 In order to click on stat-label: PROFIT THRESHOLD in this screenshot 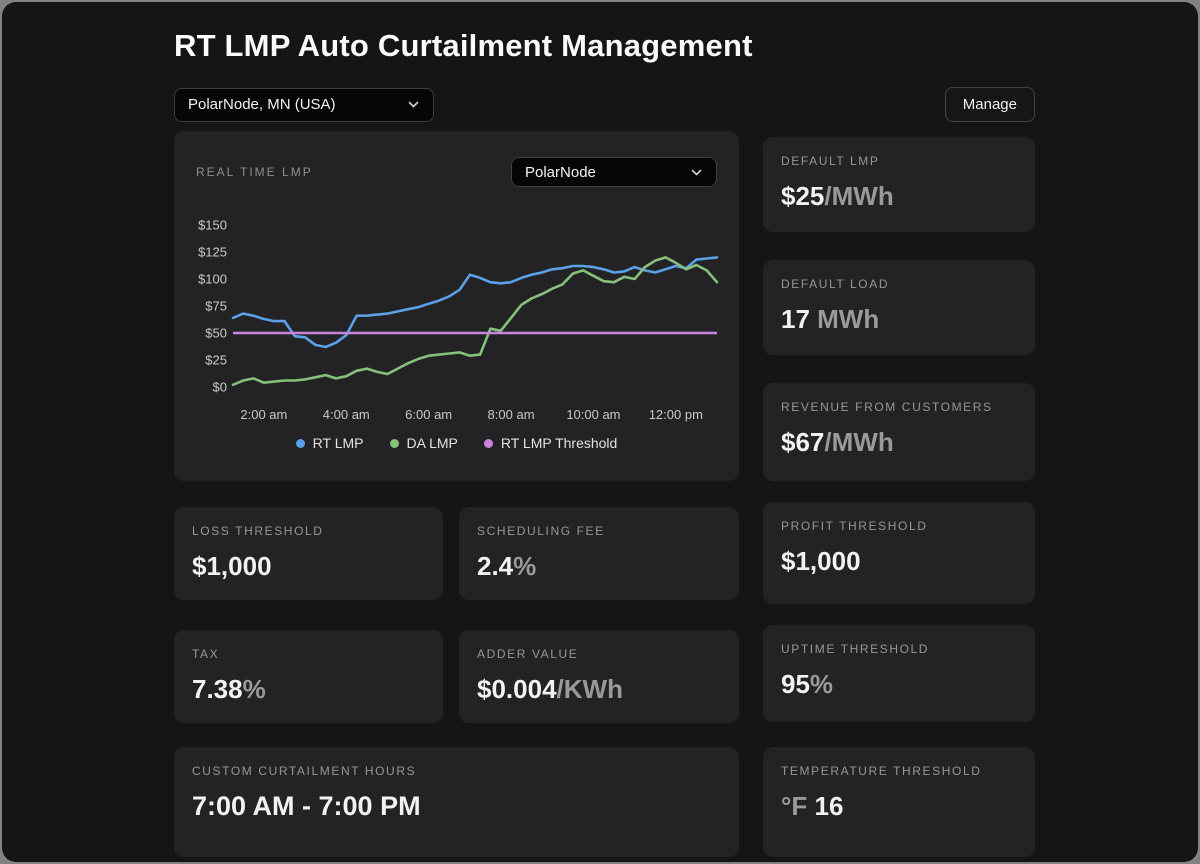, I will do `click(854, 526)`.